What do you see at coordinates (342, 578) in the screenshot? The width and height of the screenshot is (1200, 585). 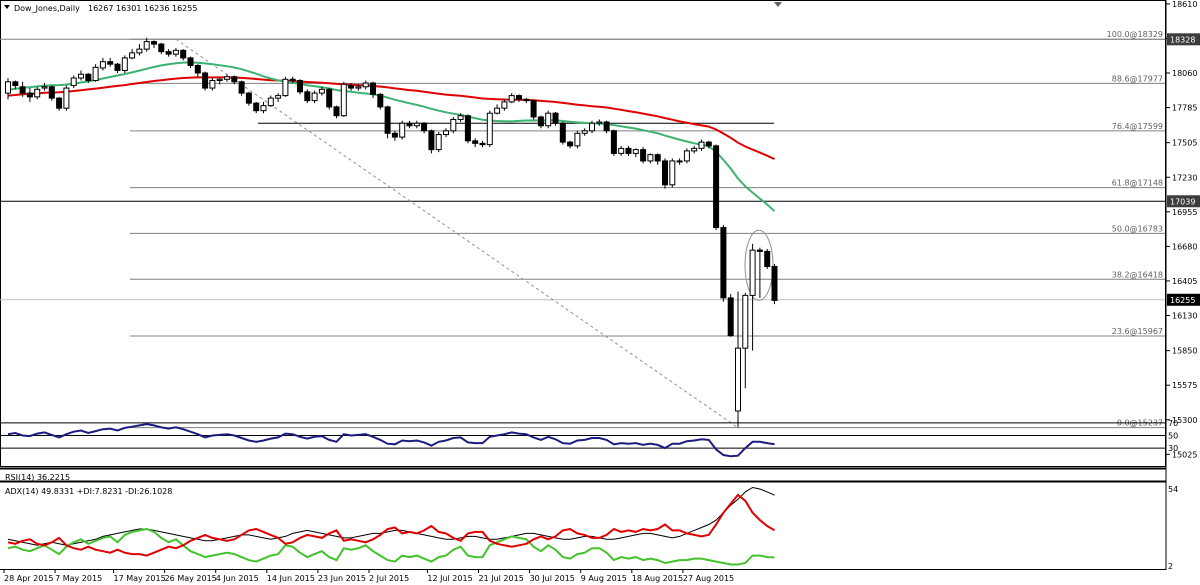 I see `time-tick-label: 23 Jun 2015` at bounding box center [342, 578].